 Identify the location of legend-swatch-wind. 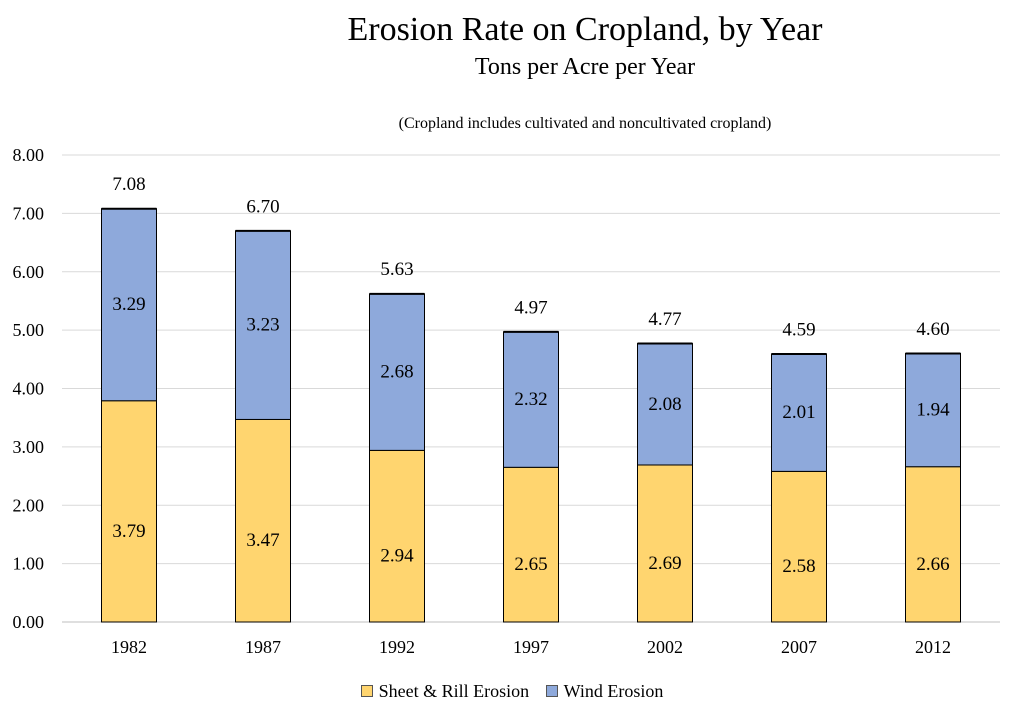
(551, 691).